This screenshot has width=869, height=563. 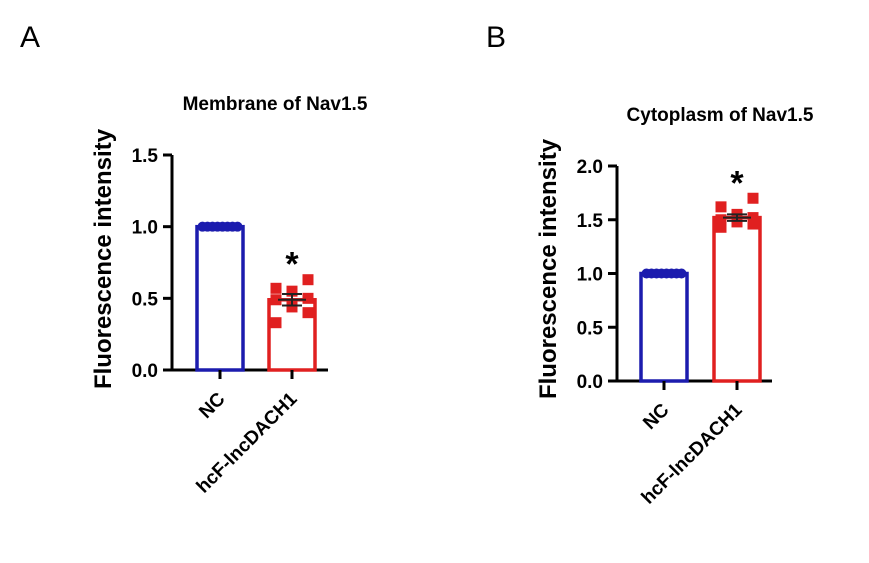 I want to click on panel-b-y-tick-label: 2.0, so click(x=590, y=167).